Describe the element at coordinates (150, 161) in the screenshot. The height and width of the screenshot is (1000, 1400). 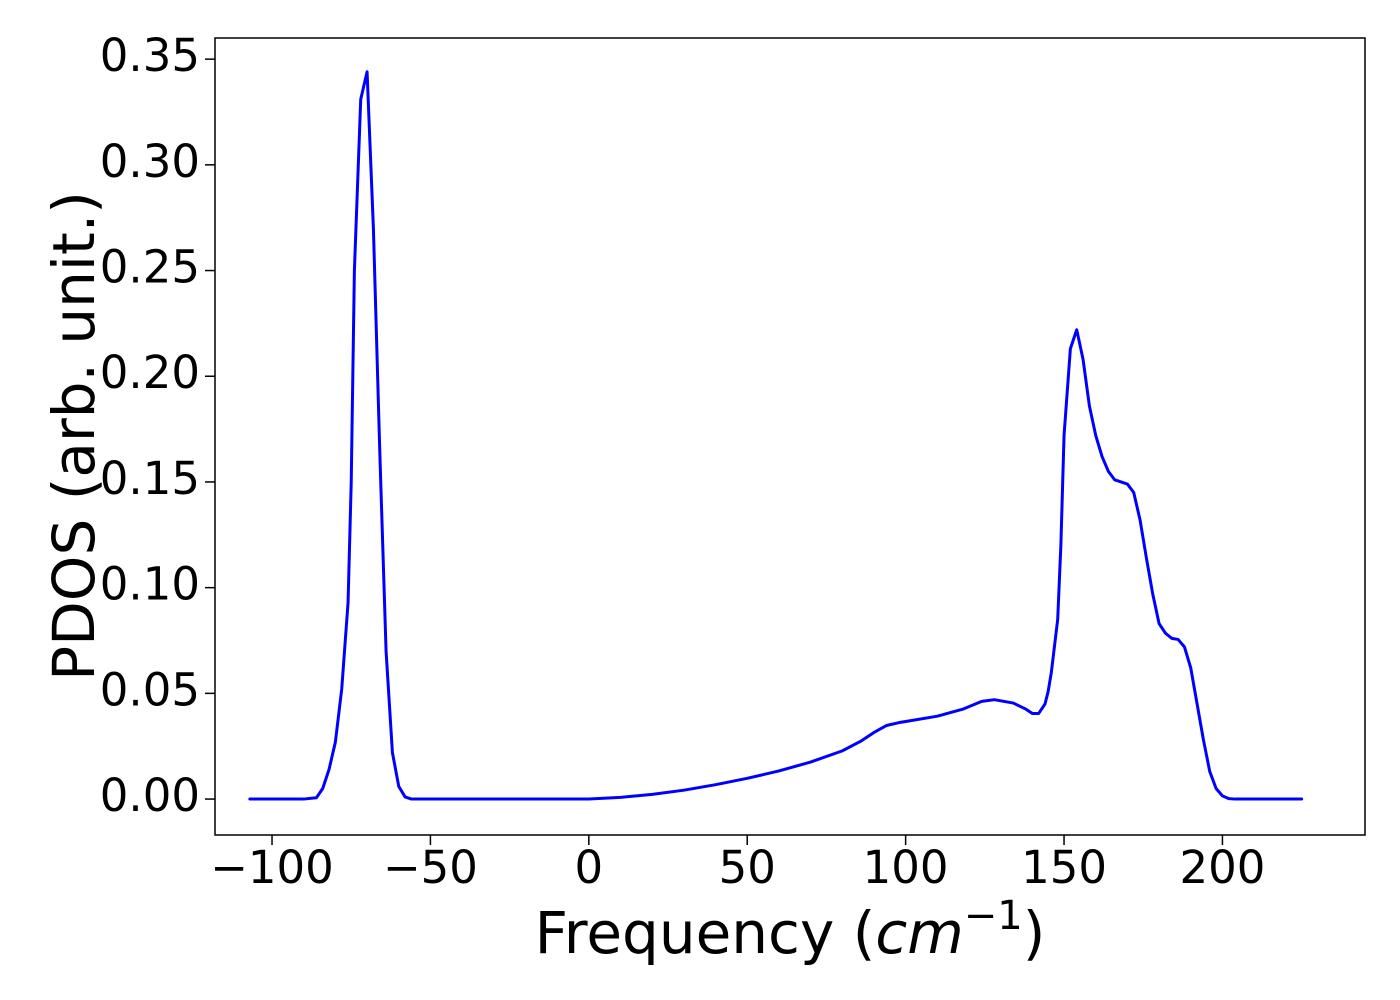
I see `y-tick-label: 0.30` at that location.